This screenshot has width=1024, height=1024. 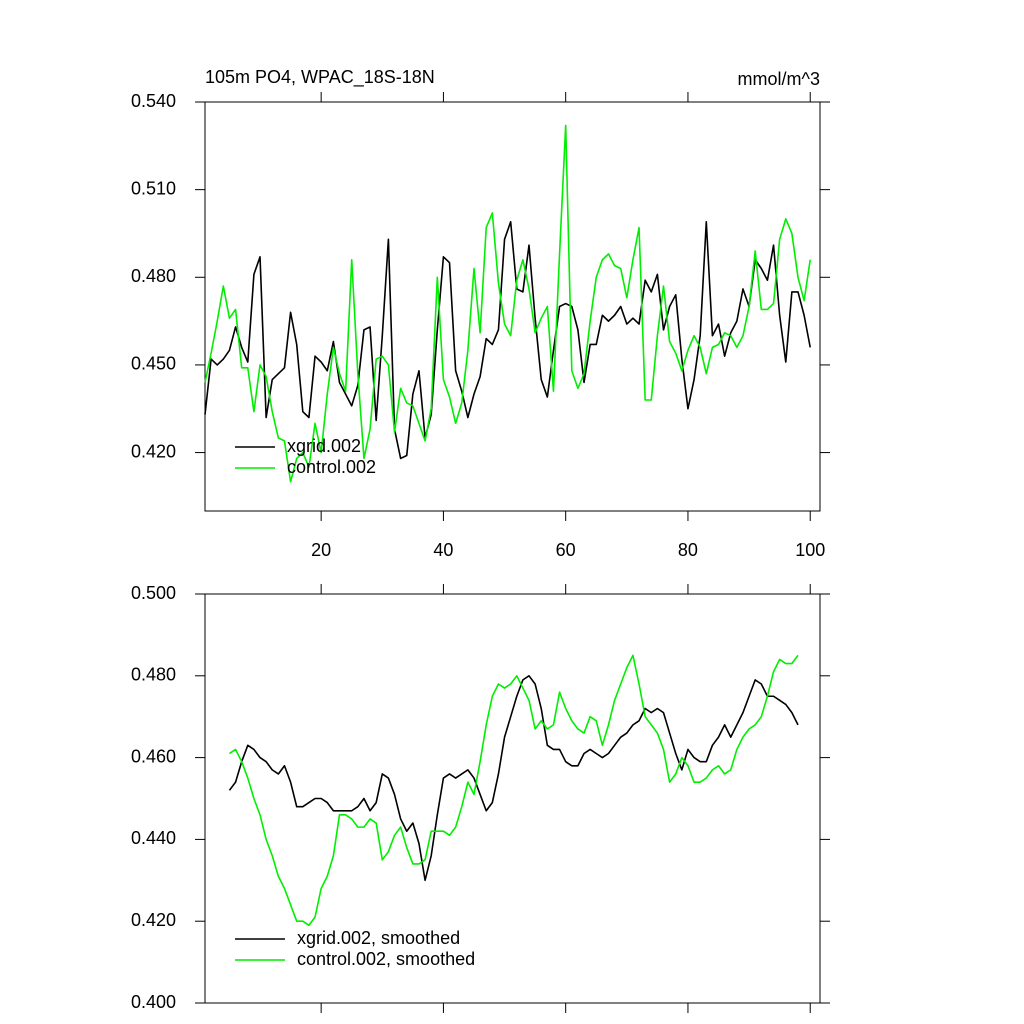 I want to click on units-label: mmol/m^3, so click(x=779, y=79).